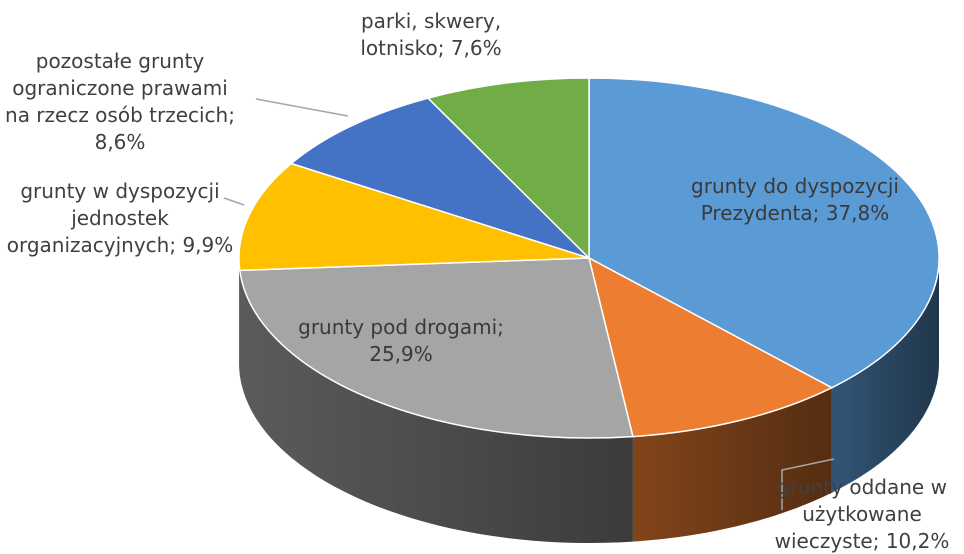 This screenshot has height=554, width=964. I want to click on slice-prawa-osob-trzecich-label-line: ograniczone prawami, so click(120, 88).